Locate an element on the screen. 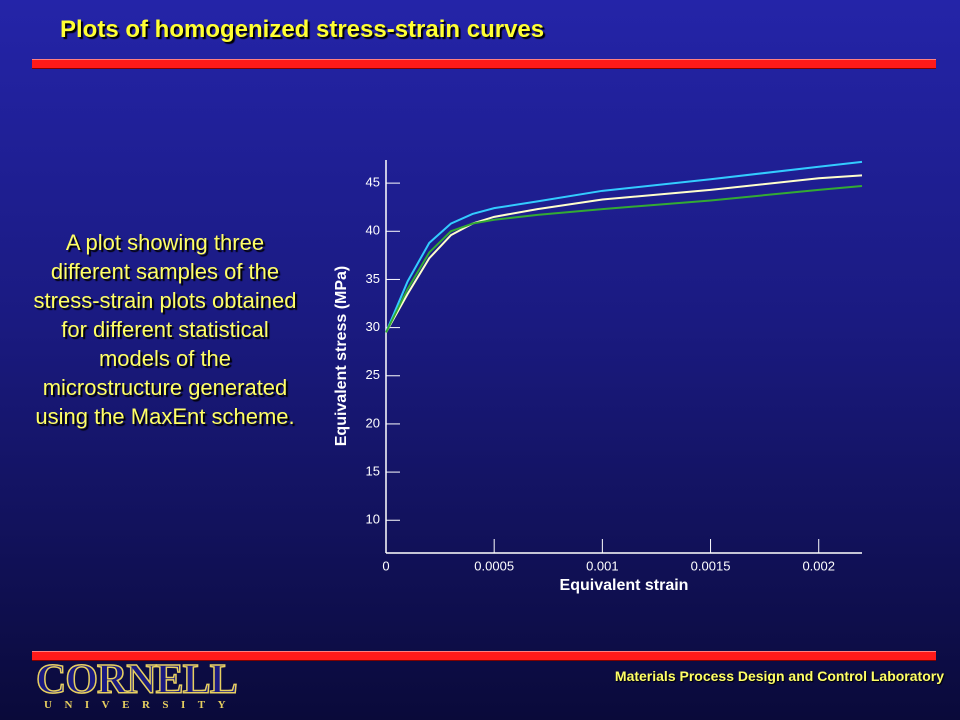 This screenshot has width=960, height=720. top-rule is located at coordinates (484, 64).